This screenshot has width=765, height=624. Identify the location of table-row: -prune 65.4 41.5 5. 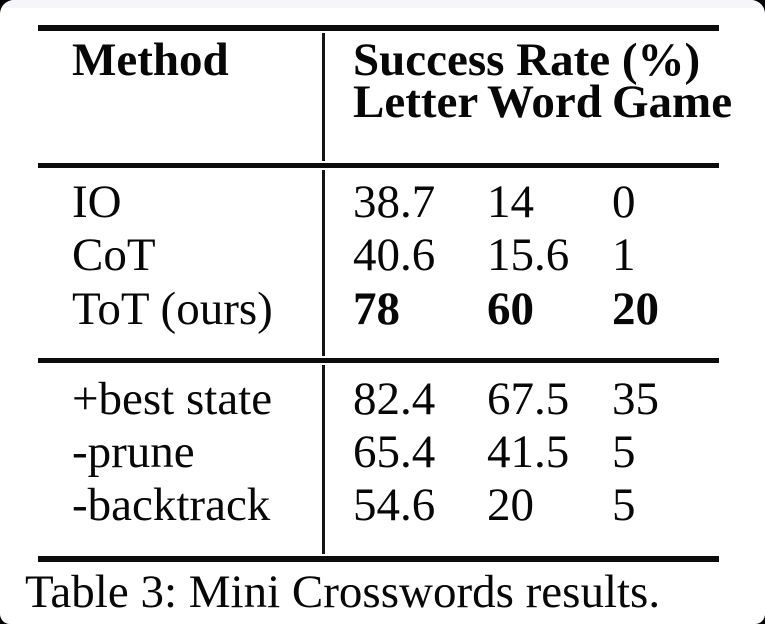
(382, 453).